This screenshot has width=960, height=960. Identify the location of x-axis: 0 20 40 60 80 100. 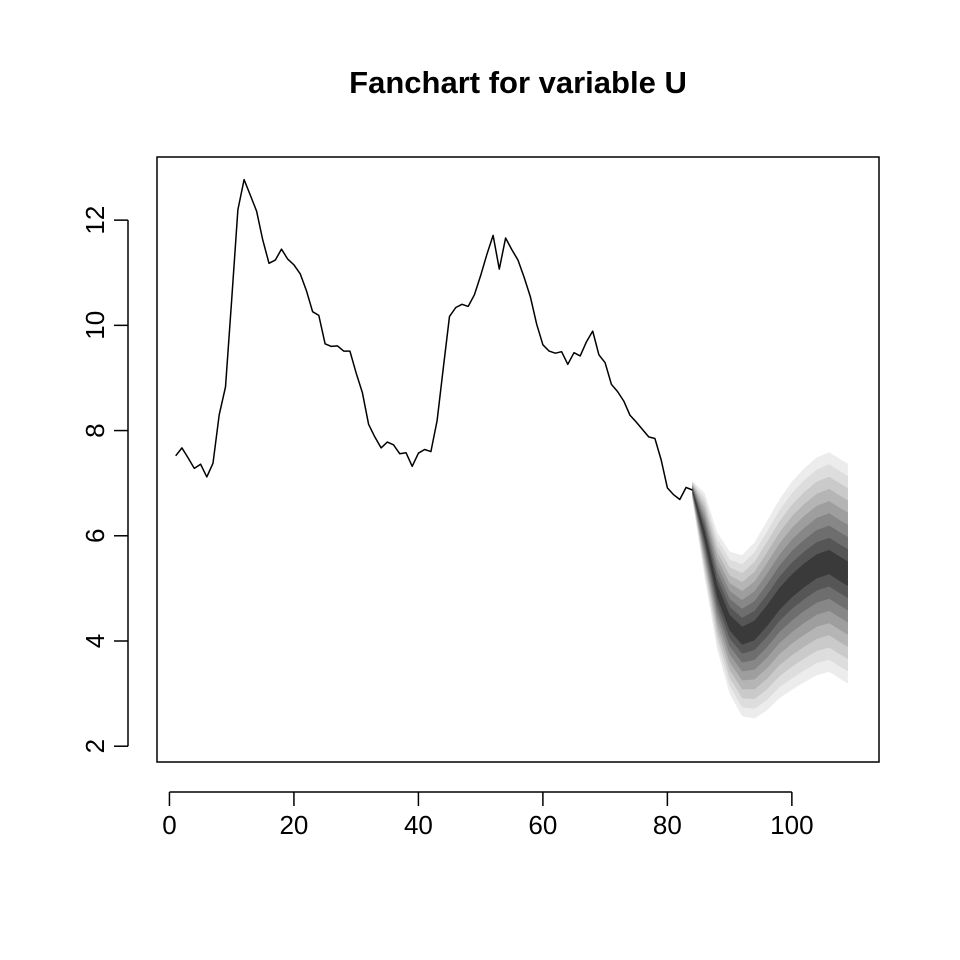
(488, 815).